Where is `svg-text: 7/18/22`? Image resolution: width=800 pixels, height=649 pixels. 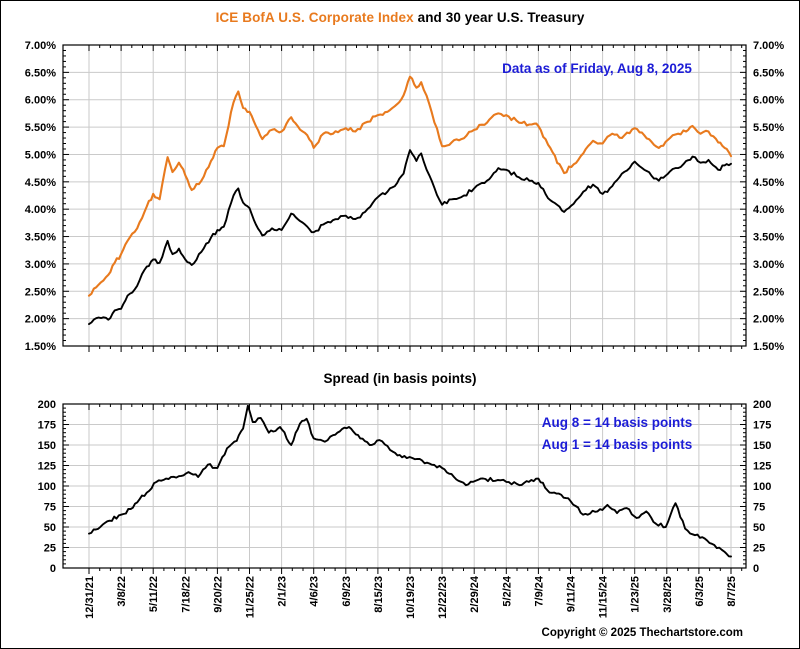
svg-text: 7/18/22 is located at coordinates (186, 594).